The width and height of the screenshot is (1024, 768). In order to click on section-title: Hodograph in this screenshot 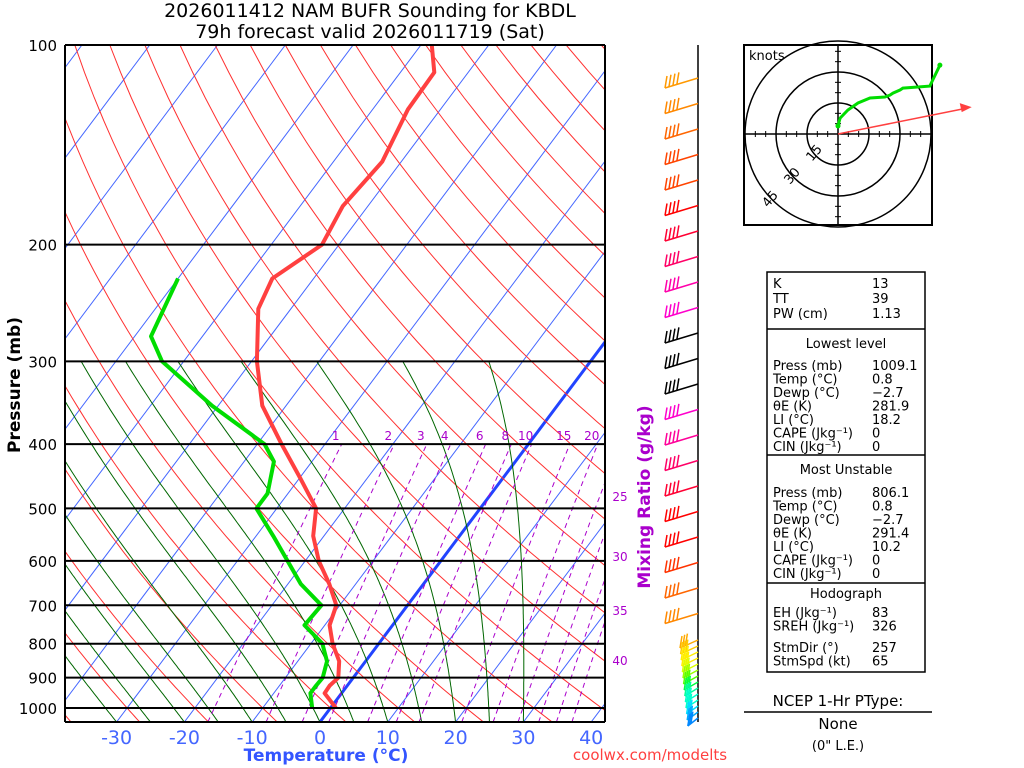, I will do `click(846, 594)`.